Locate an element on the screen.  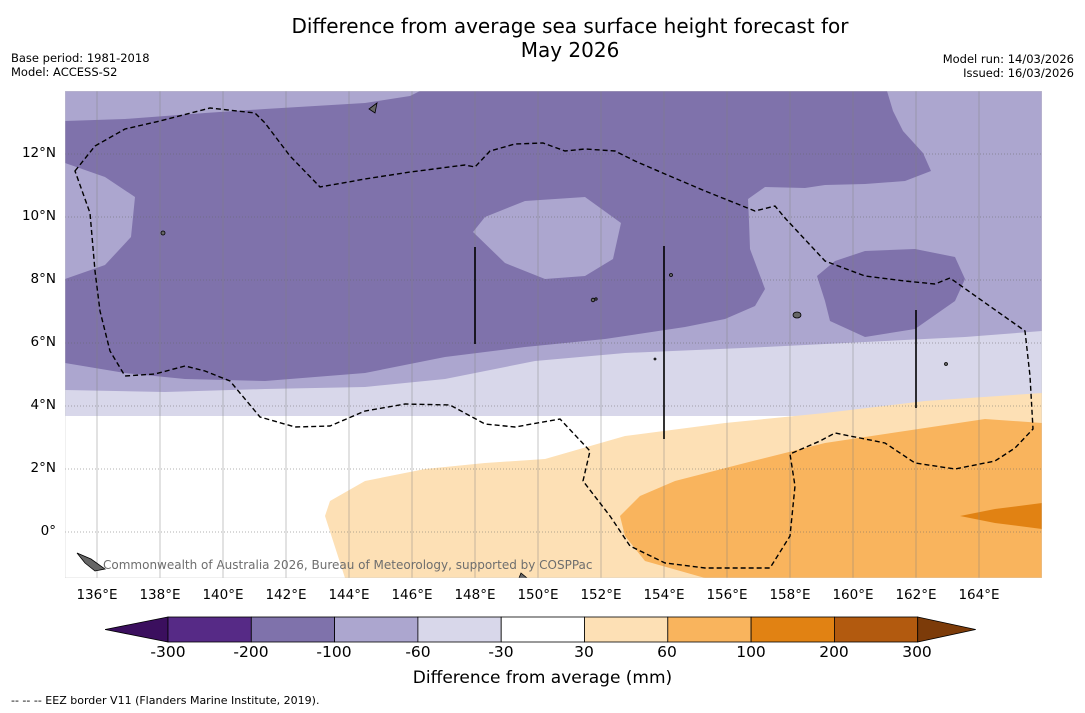
model-name: Model: ACCESS-S2 is located at coordinates (64, 72).